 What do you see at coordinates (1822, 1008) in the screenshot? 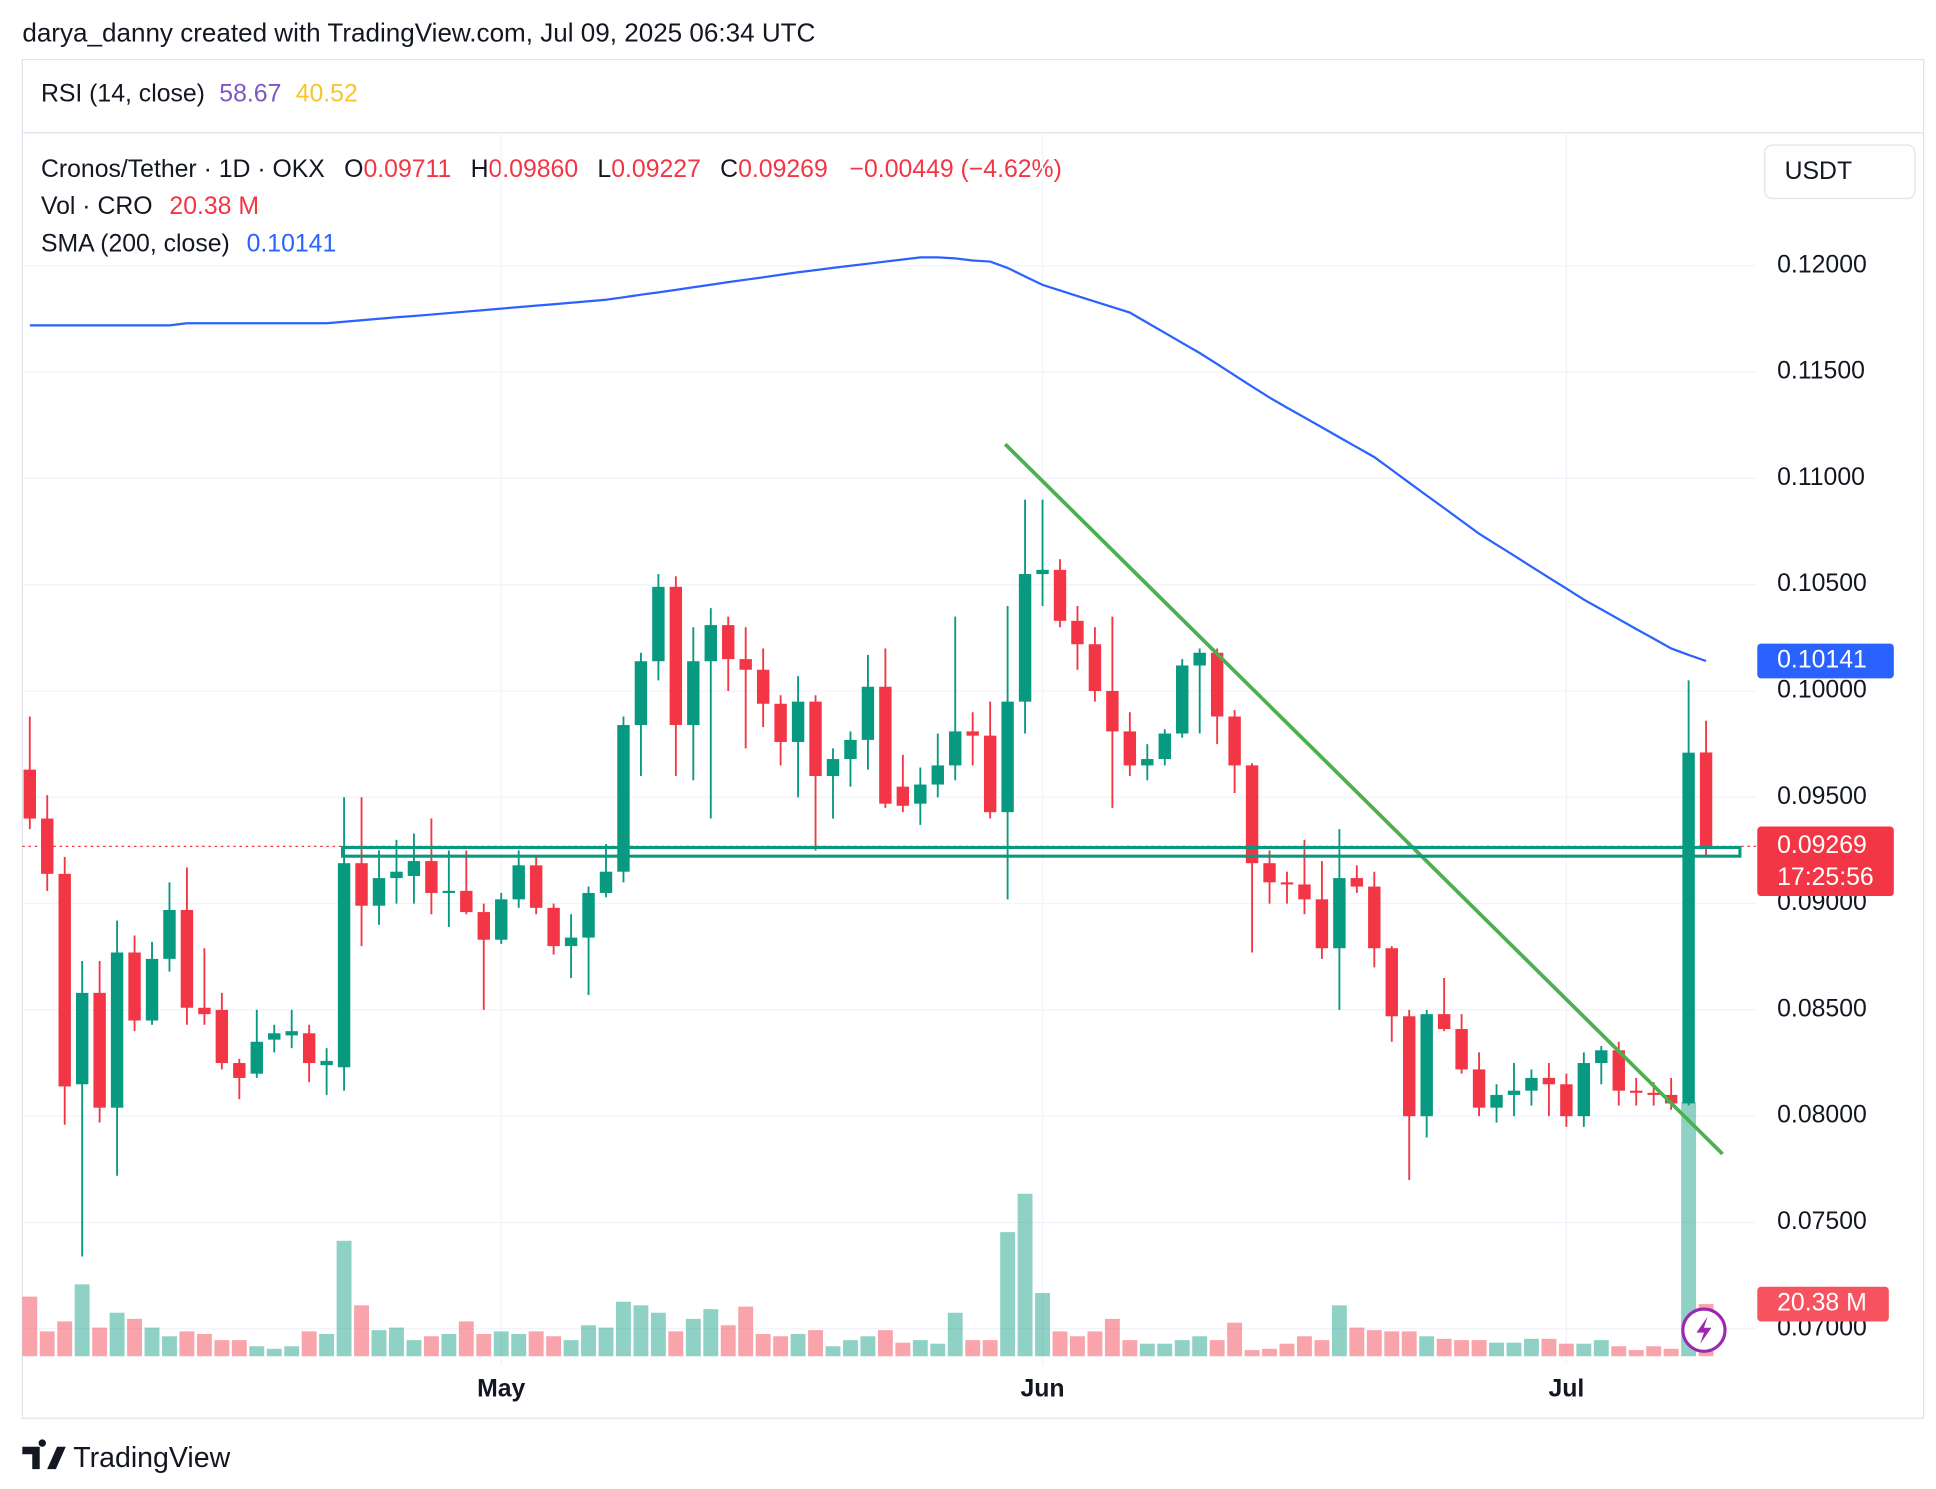
I see `y-tick-label: 0.08500` at bounding box center [1822, 1008].